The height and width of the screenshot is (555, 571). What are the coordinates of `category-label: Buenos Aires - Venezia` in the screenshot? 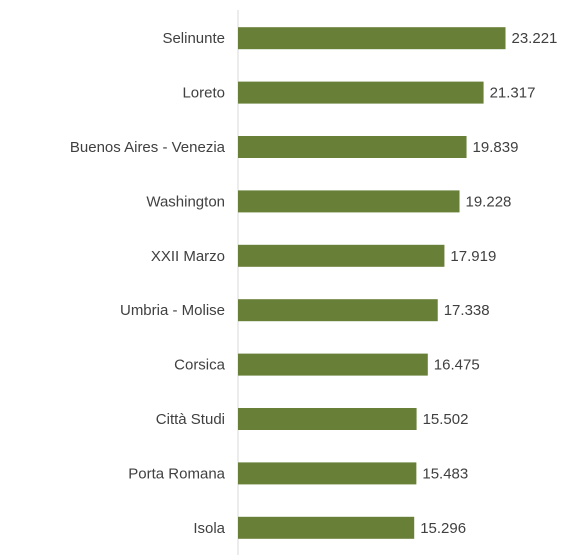 It's located at (148, 147).